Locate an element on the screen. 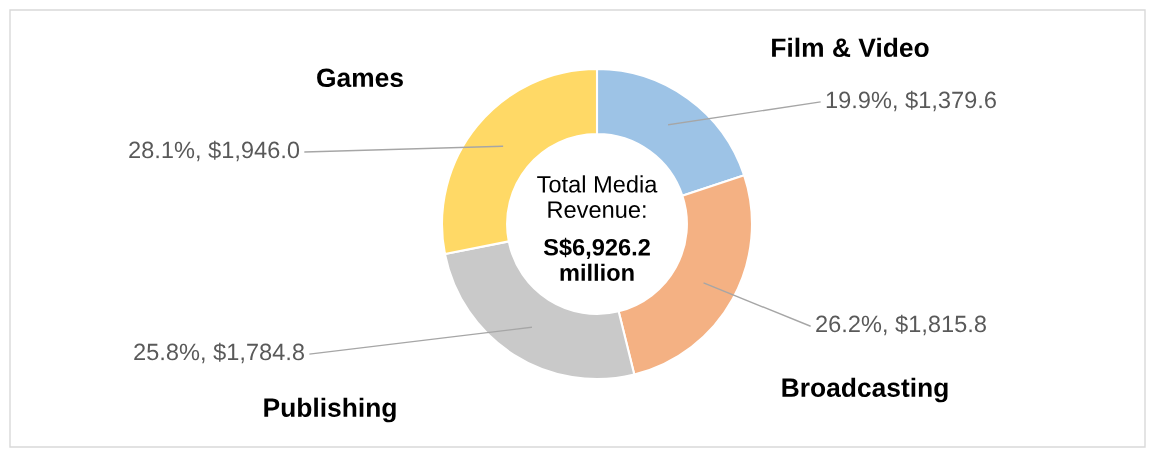 The height and width of the screenshot is (450, 1150). data-label: 28.1%, $1,946.0 is located at coordinates (214, 151).